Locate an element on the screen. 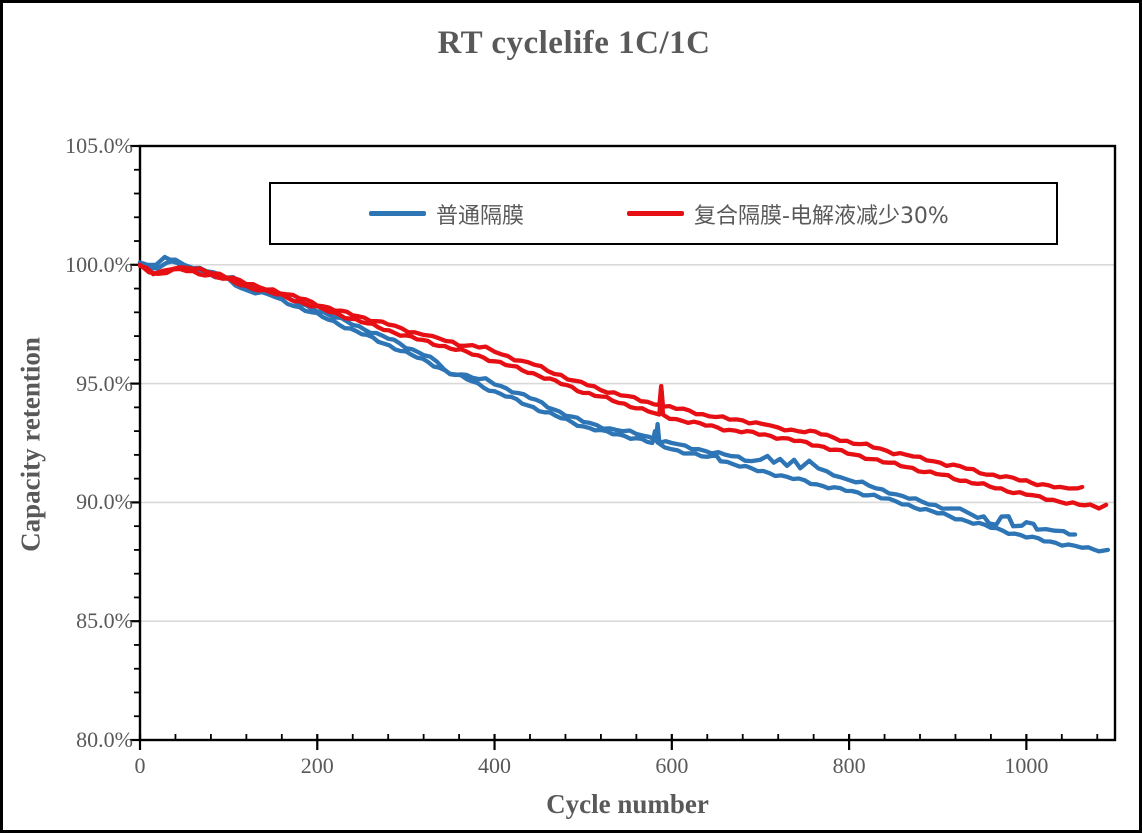 This screenshot has width=1142, height=833. legend-item-ordinary-separator: 普通隔膜 is located at coordinates (446, 213).